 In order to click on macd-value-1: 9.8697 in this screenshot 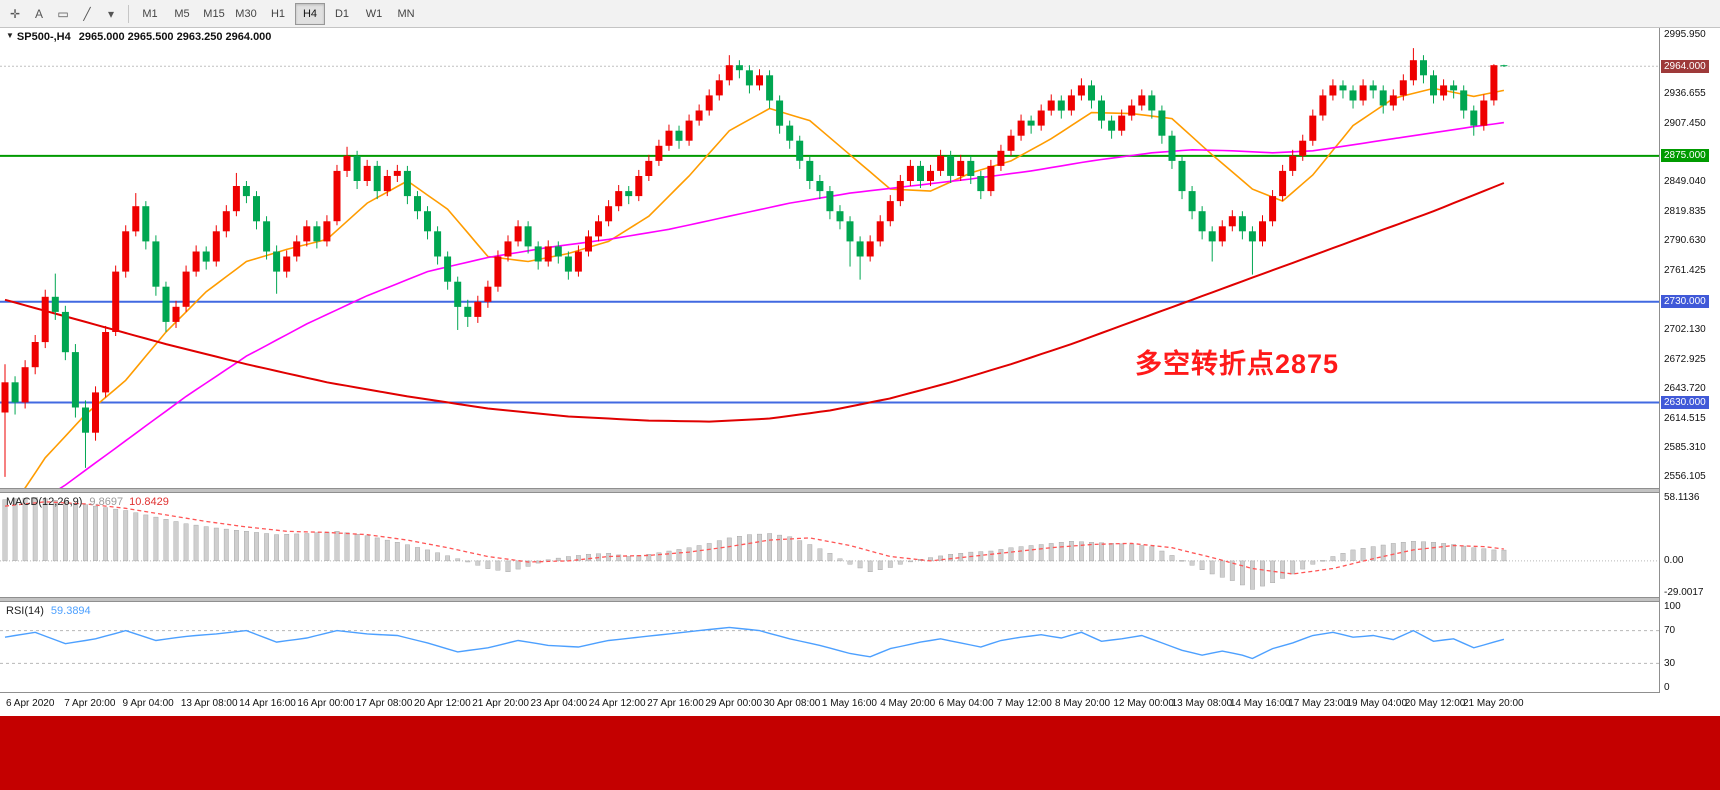, I will do `click(106, 502)`.